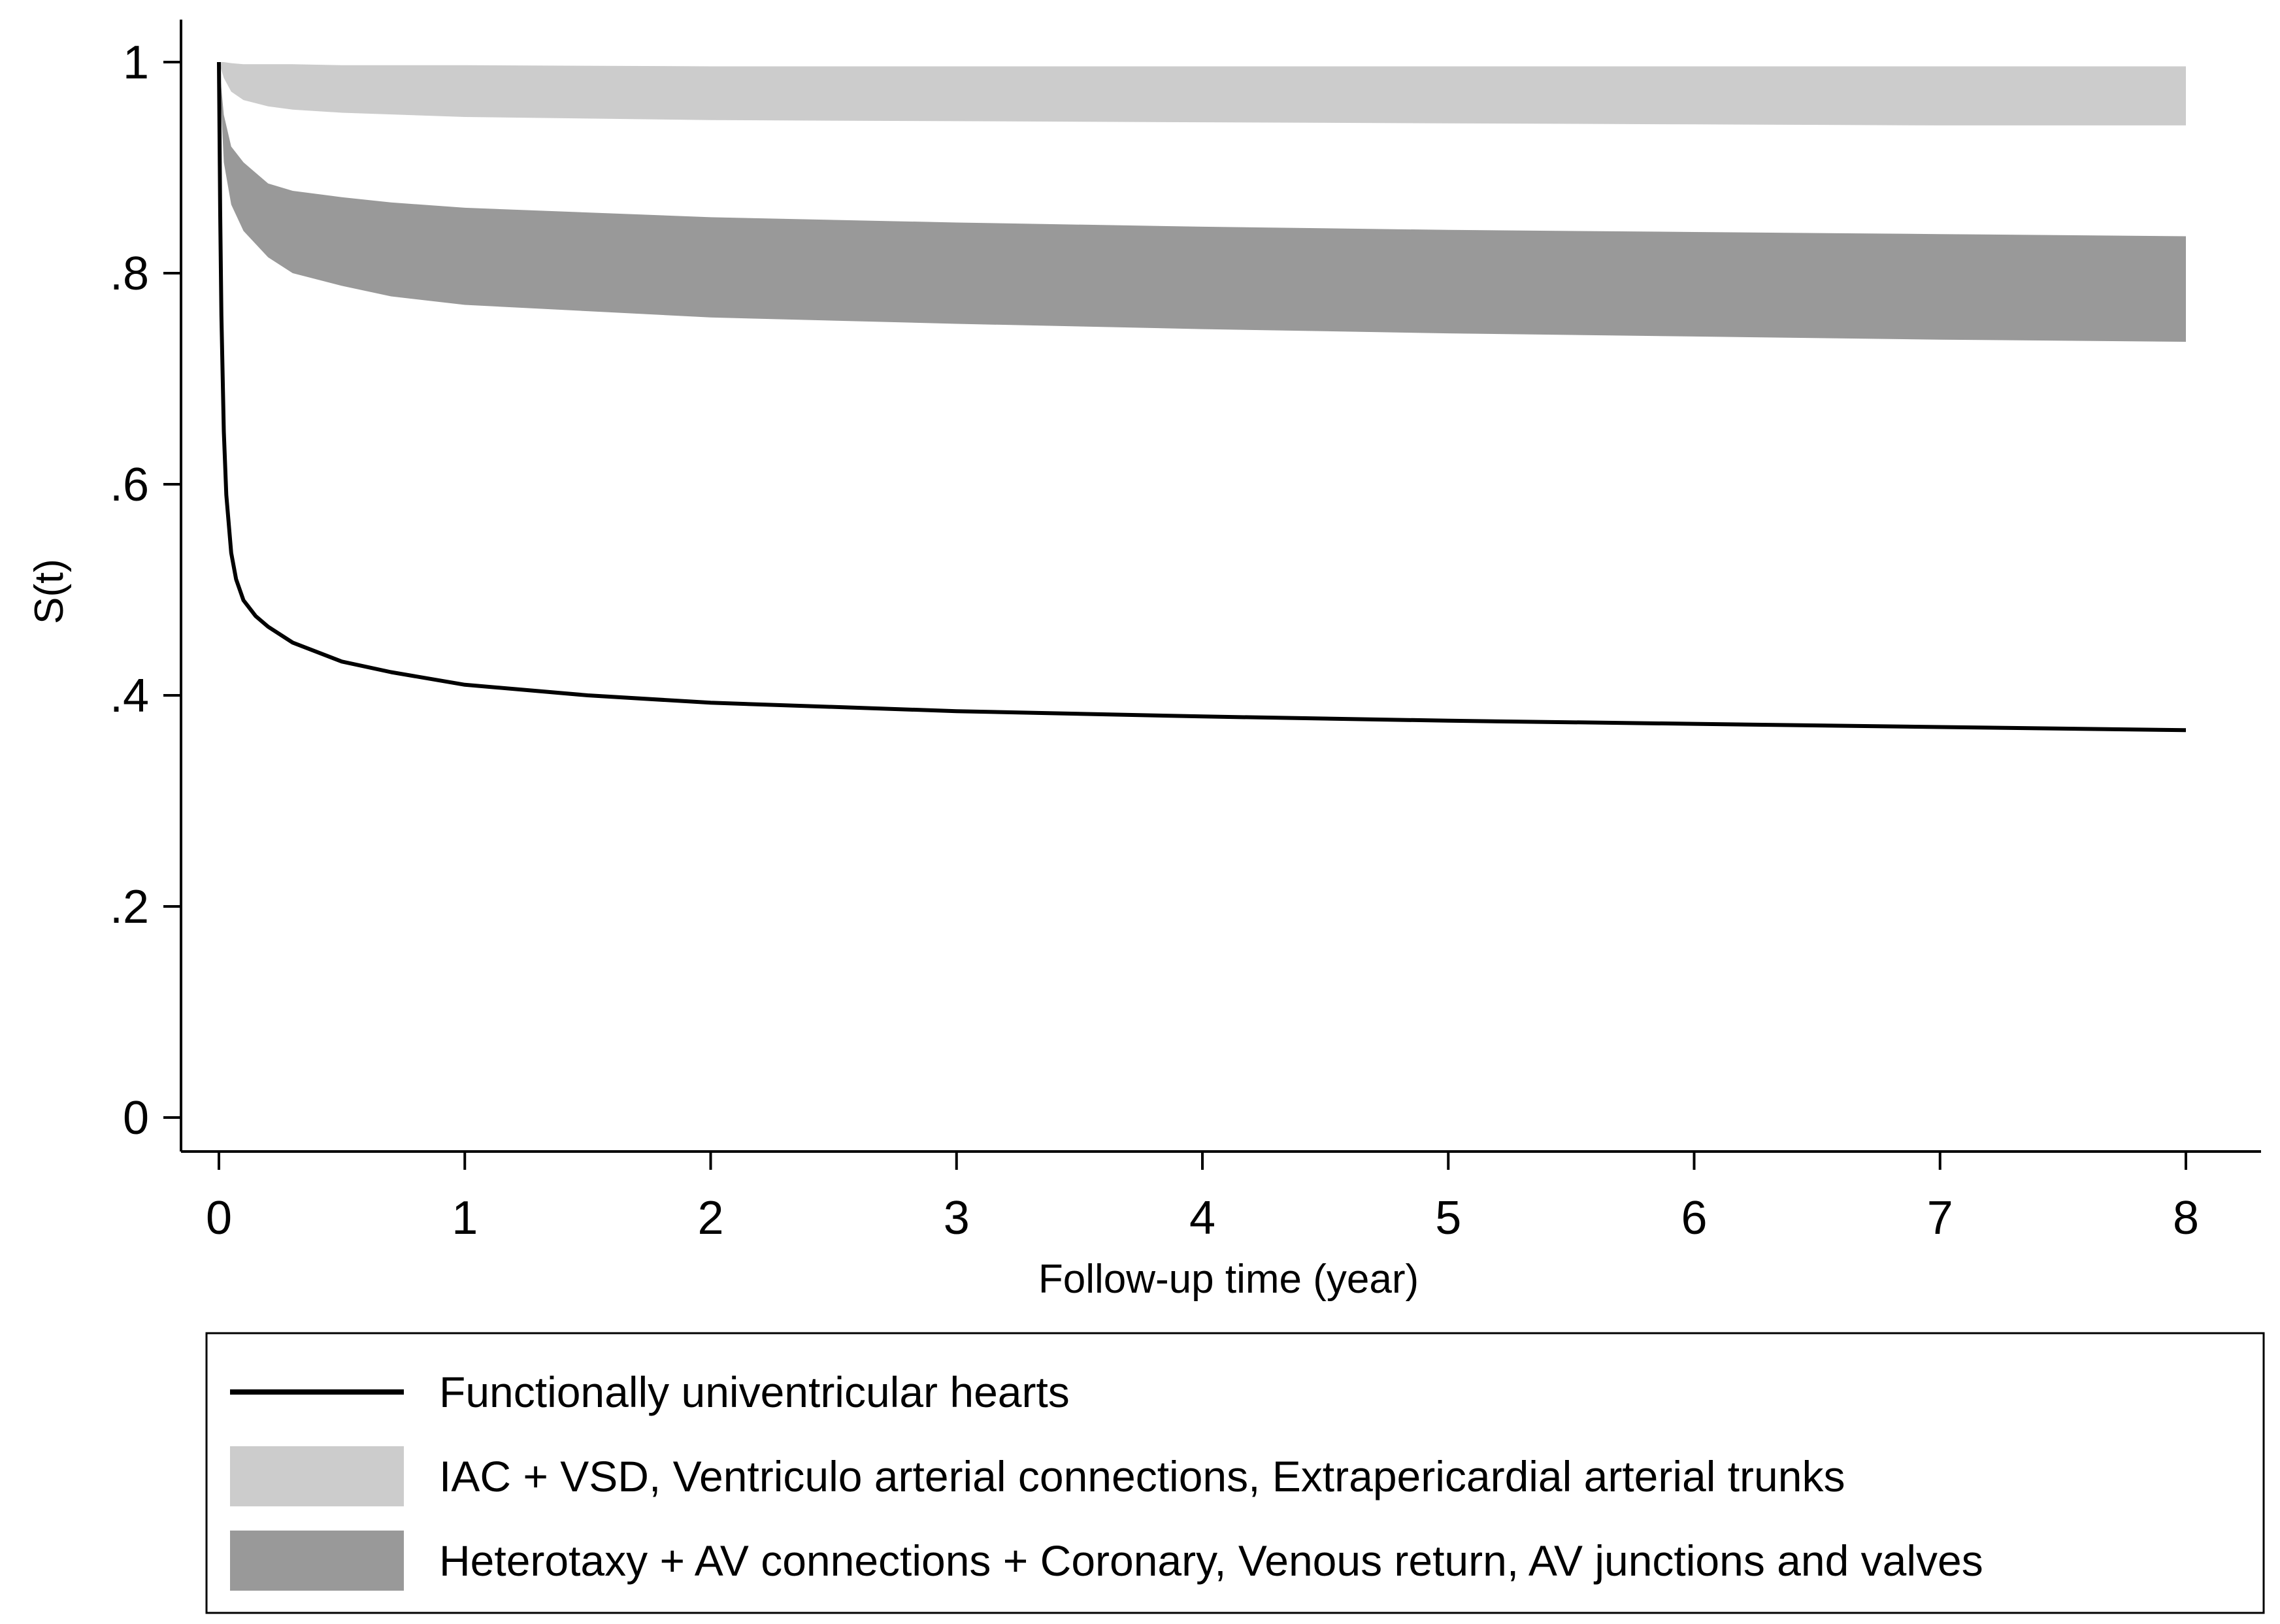 The image size is (2280, 1624). Describe the element at coordinates (754, 1392) in the screenshot. I see `legend-label-0: Functionally univentricular hearts` at that location.